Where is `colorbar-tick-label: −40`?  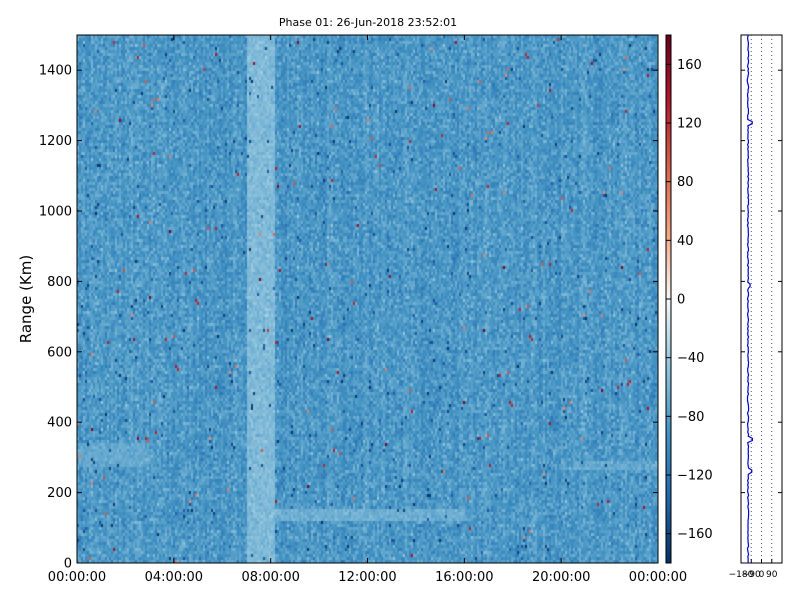
colorbar-tick-label: −40 is located at coordinates (690, 358).